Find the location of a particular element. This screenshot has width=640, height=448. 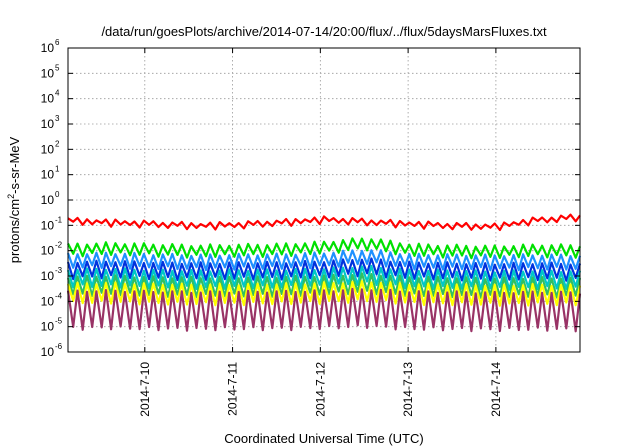

x-tick-label: 2014-7-14 is located at coordinates (496, 389).